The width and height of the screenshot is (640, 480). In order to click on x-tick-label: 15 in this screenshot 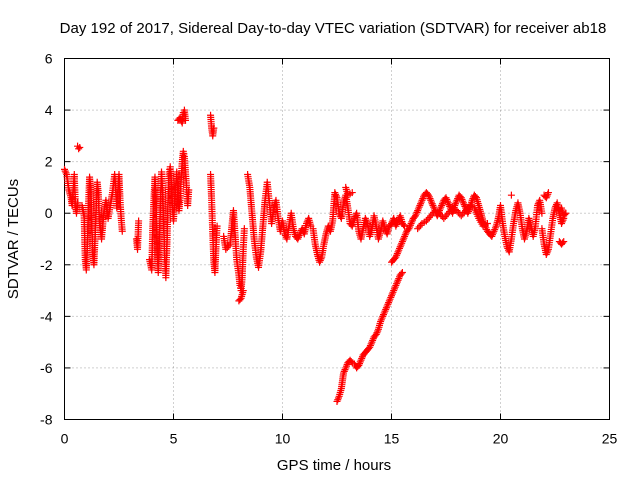, I will do `click(392, 439)`.